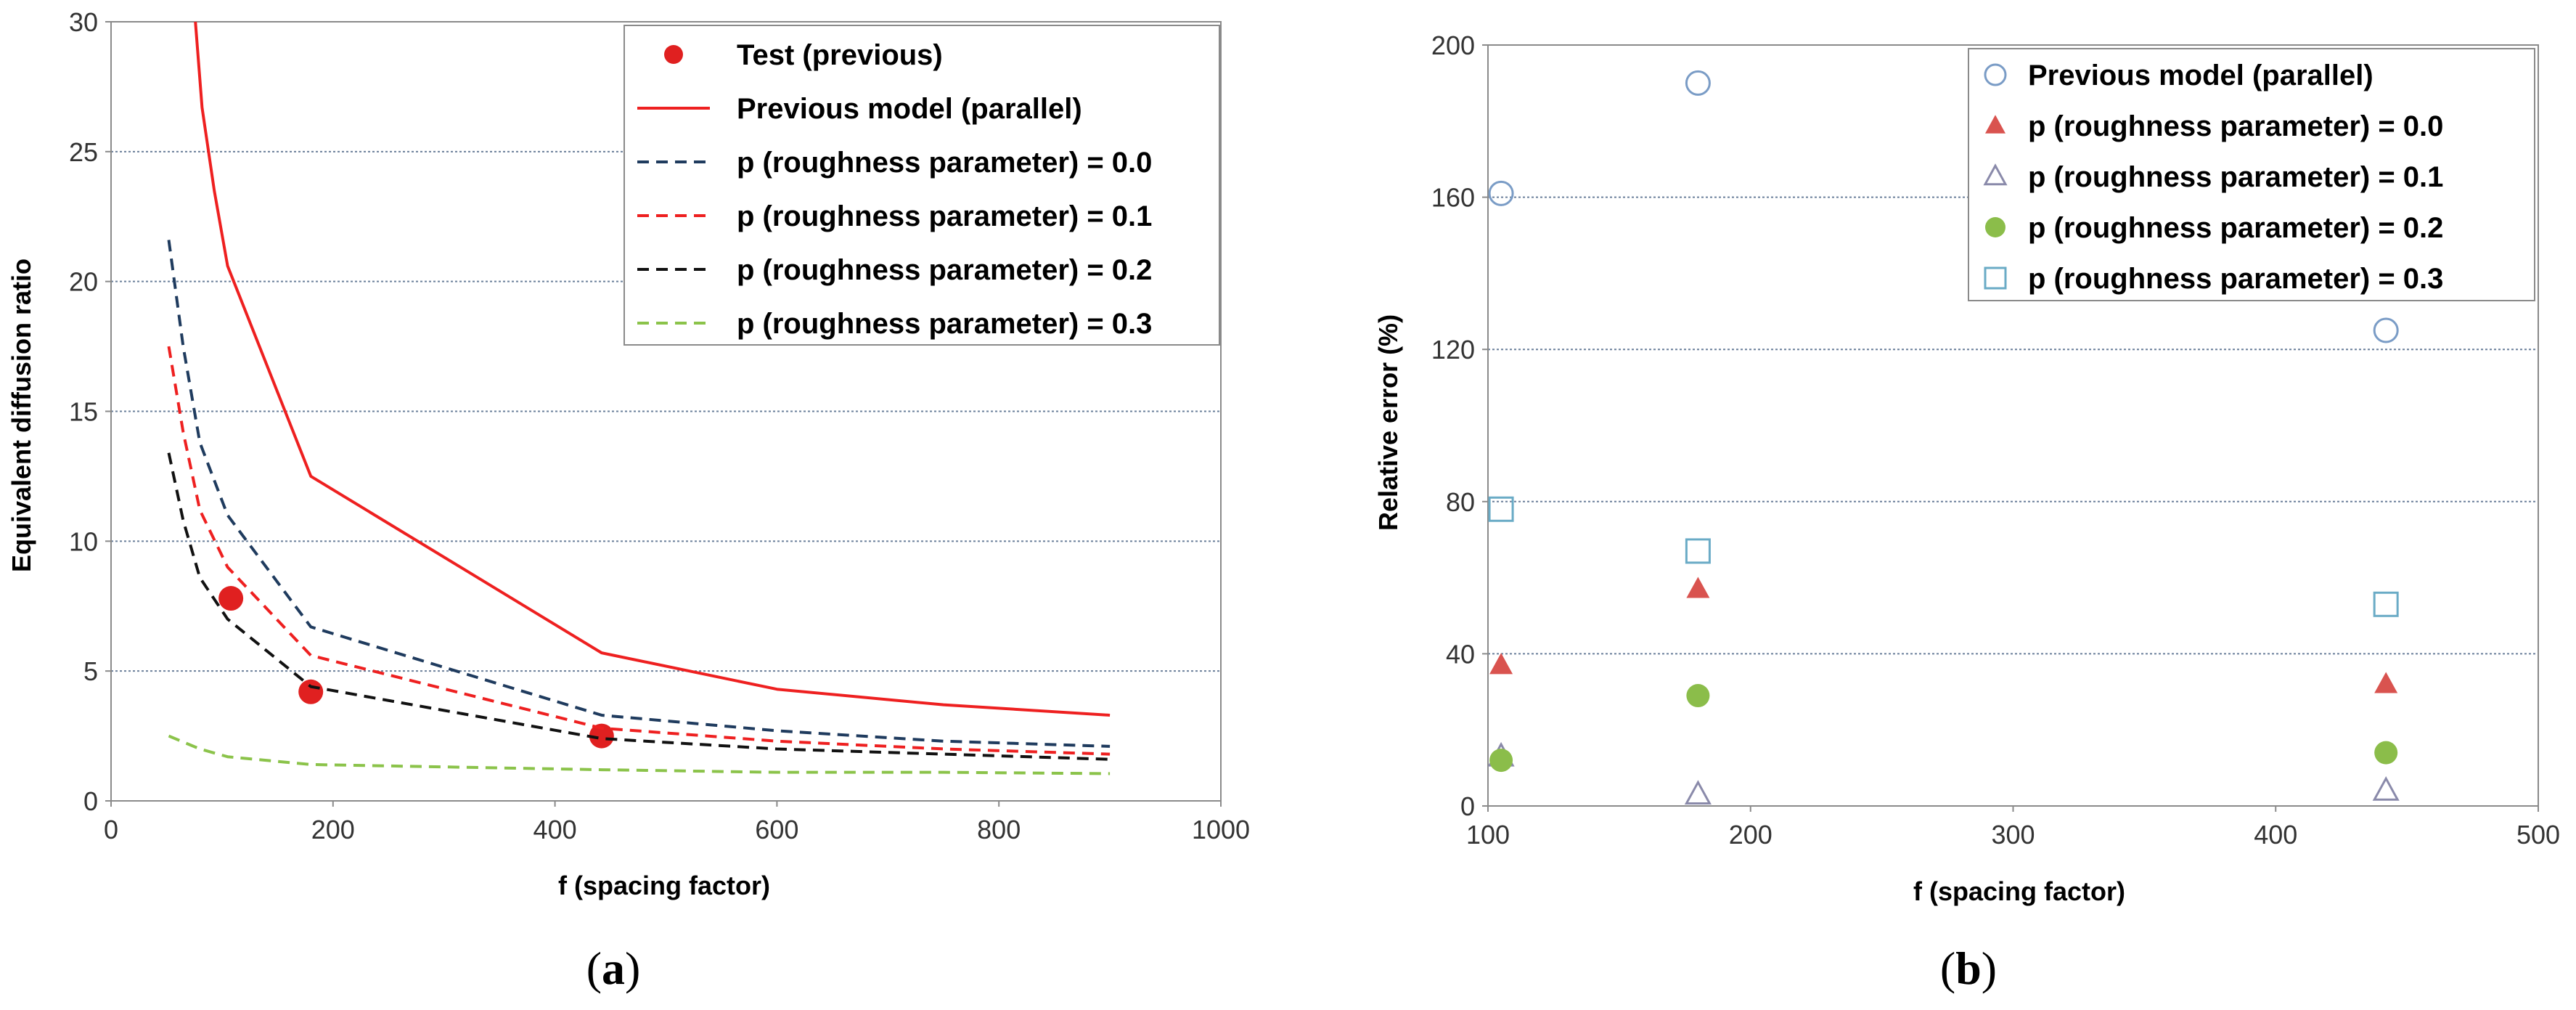  I want to click on chart-a-panel-letter: a, so click(613, 968).